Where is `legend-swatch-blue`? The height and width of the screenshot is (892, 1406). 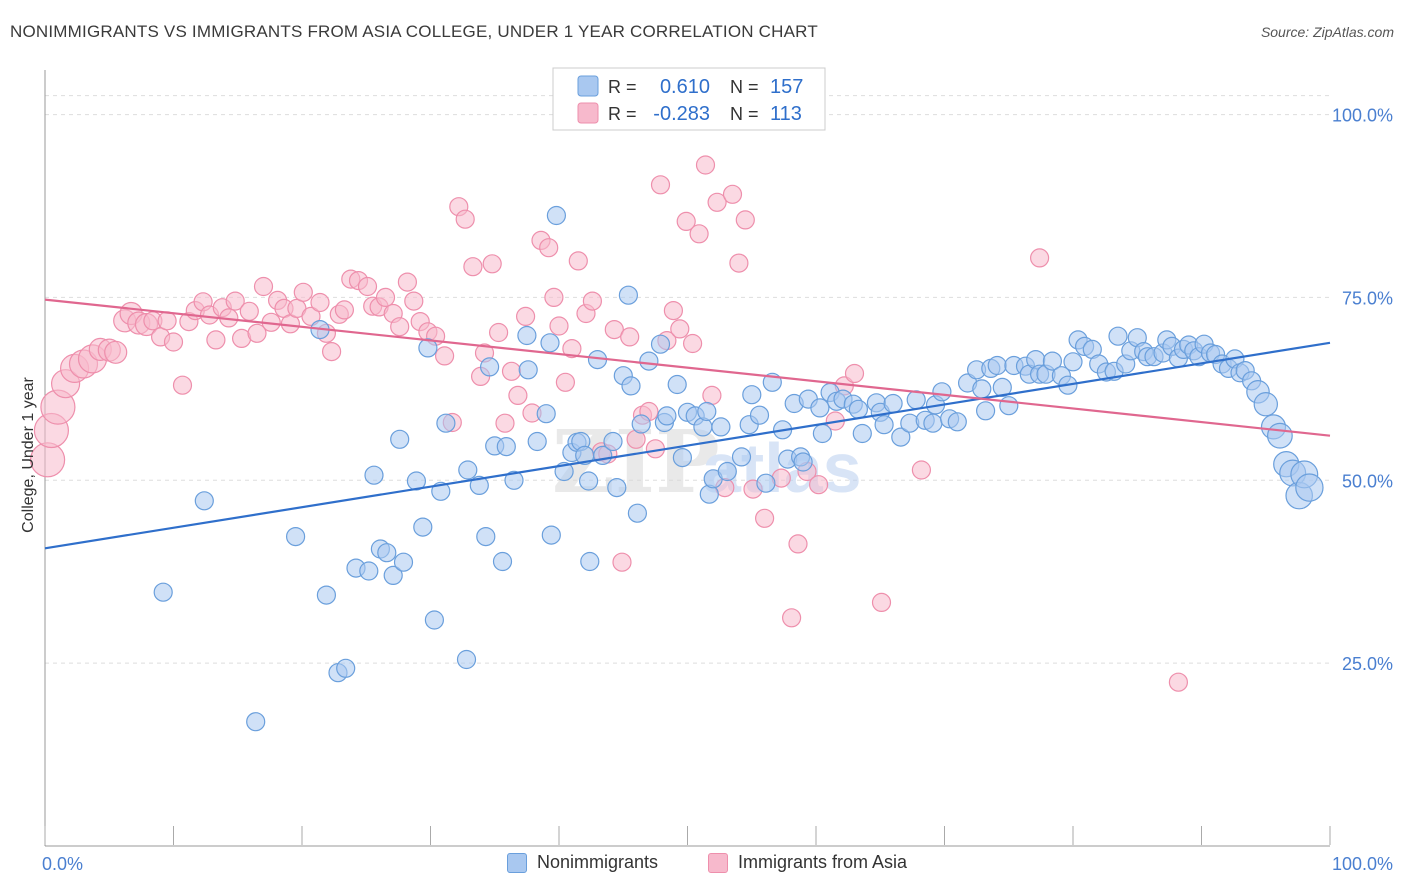 legend-swatch-blue is located at coordinates (588, 86).